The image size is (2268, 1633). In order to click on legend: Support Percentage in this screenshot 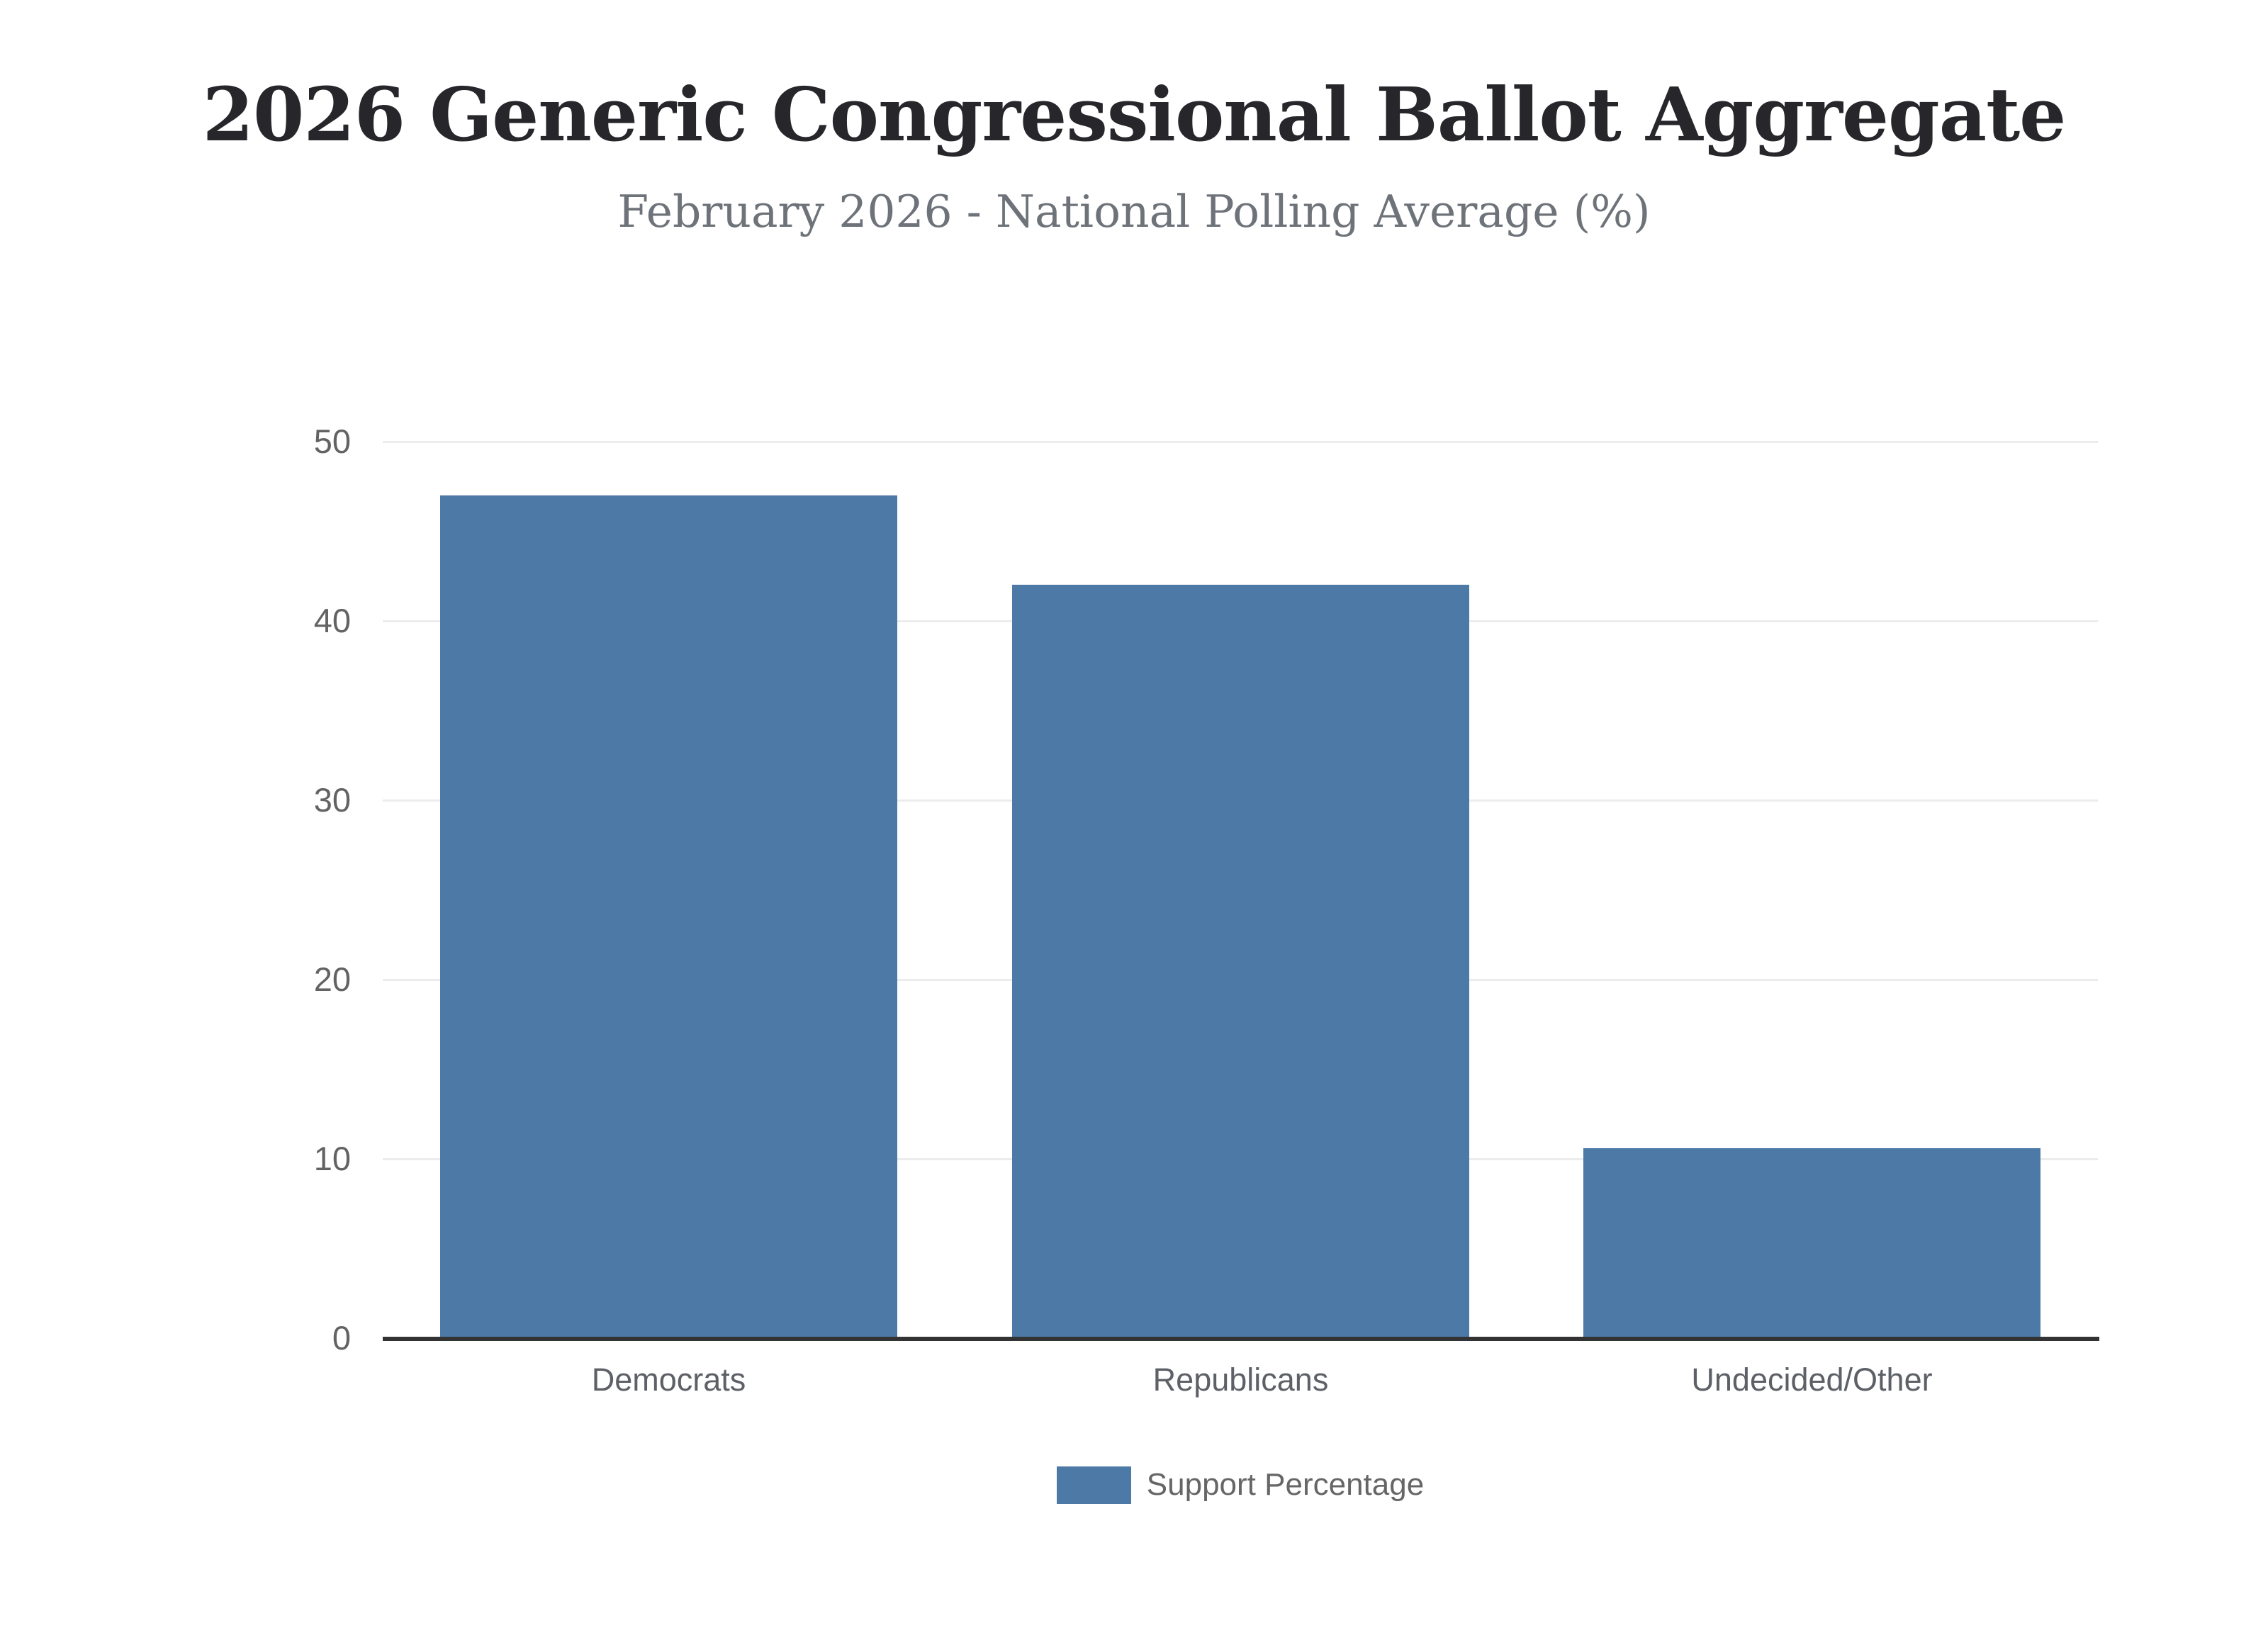, I will do `click(1240, 1485)`.